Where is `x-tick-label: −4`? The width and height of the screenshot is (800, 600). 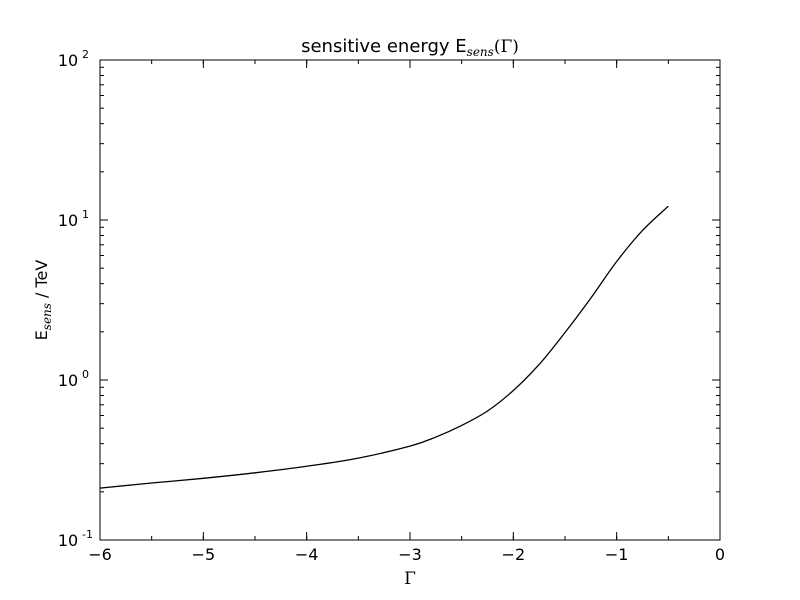 x-tick-label: −4 is located at coordinates (307, 554).